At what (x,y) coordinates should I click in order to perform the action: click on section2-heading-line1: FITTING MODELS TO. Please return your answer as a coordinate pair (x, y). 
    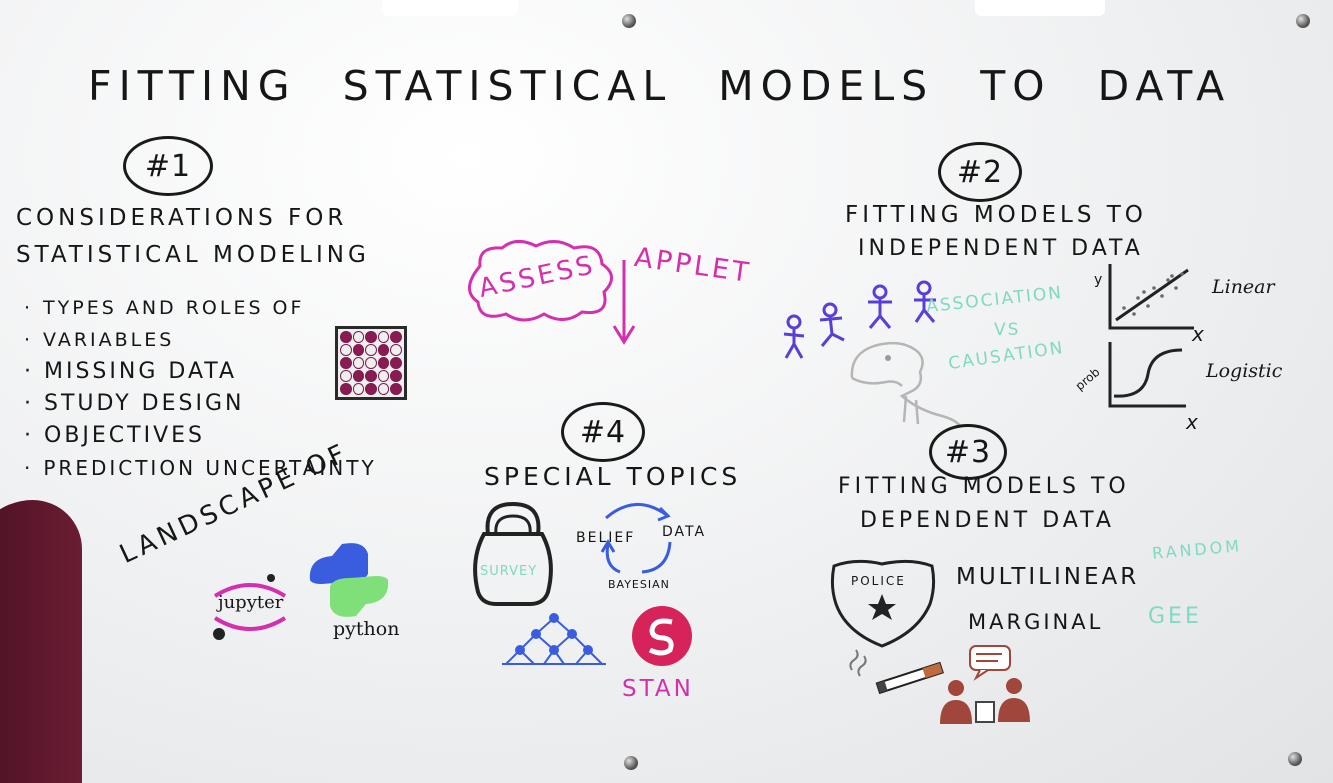
    Looking at the image, I should click on (996, 215).